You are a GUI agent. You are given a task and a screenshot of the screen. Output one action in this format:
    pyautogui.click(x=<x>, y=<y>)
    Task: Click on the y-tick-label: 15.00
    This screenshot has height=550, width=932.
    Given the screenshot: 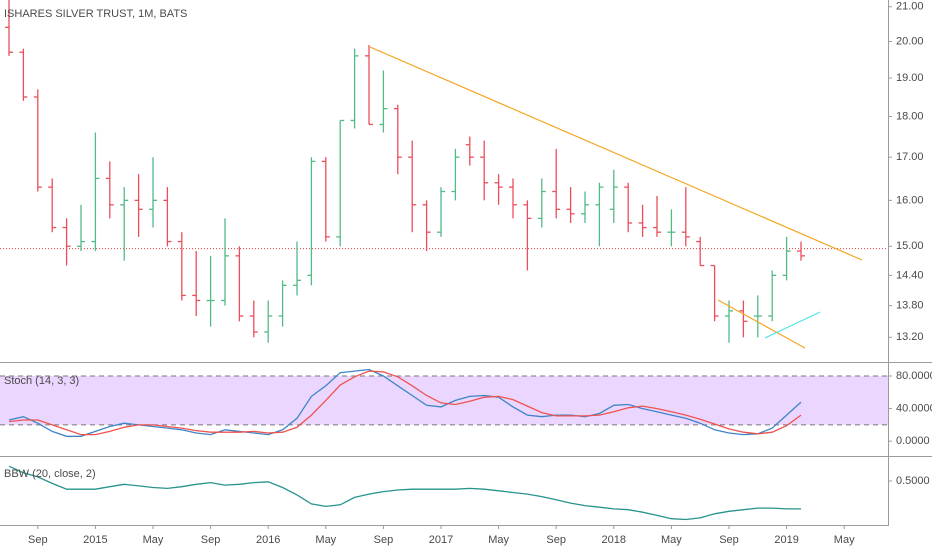 What is the action you would take?
    pyautogui.click(x=910, y=246)
    